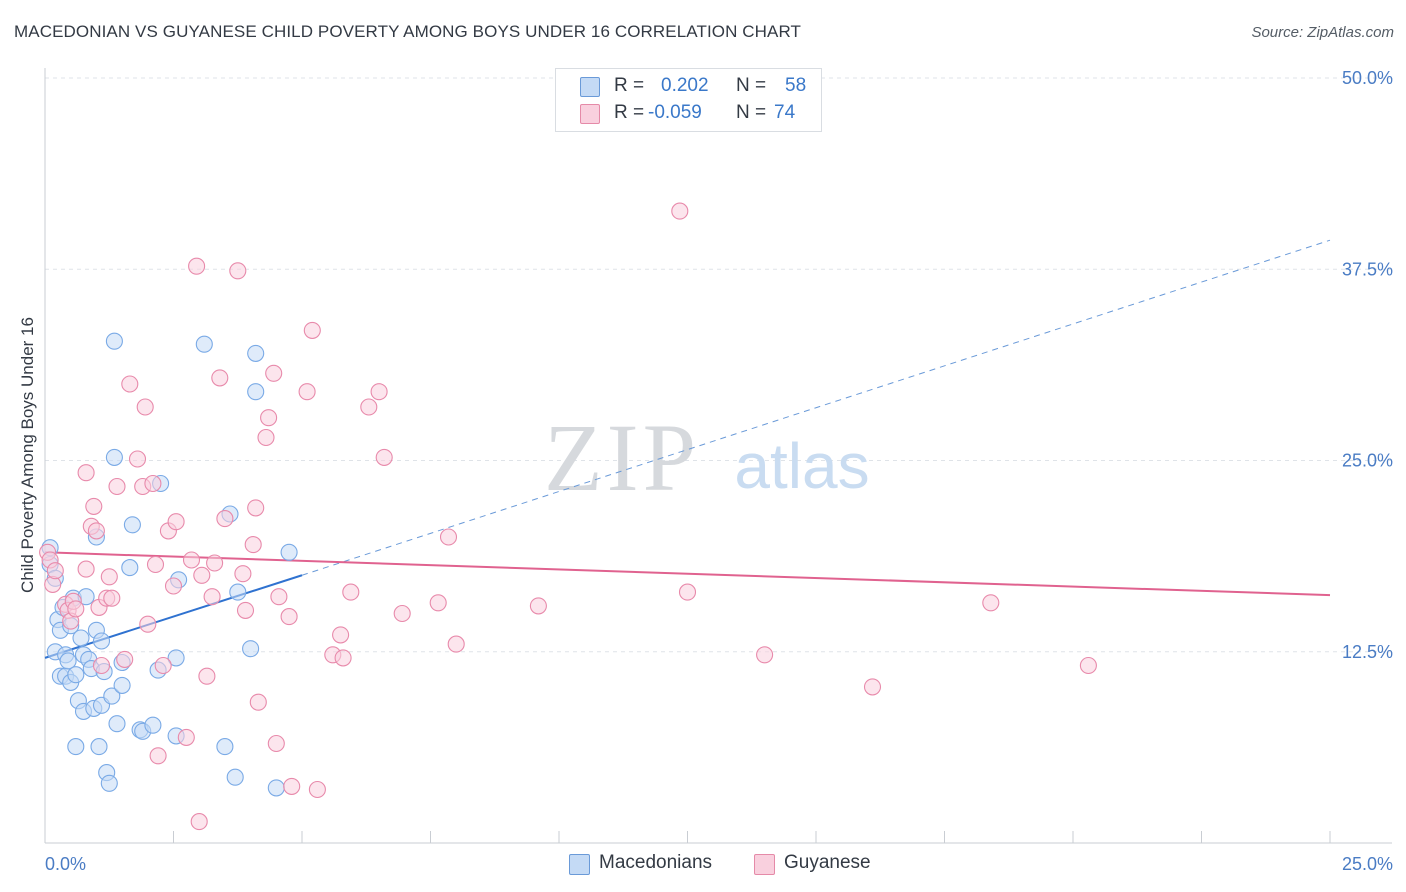  I want to click on y-tick-label: 50.0%, so click(1367, 78).